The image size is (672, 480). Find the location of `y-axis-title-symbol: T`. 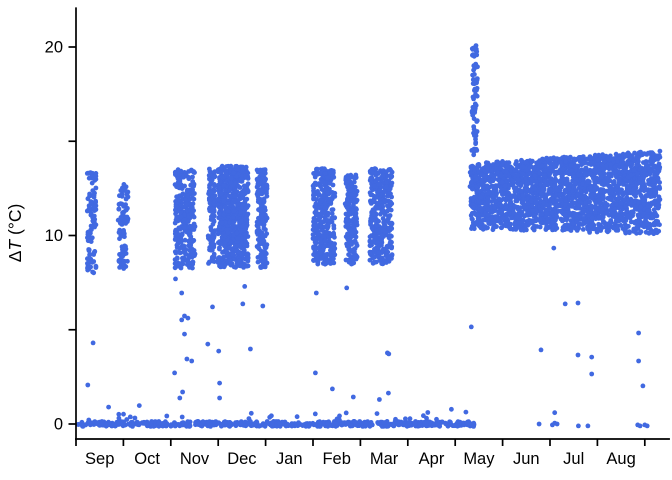

y-axis-title-symbol: T is located at coordinates (15, 245).